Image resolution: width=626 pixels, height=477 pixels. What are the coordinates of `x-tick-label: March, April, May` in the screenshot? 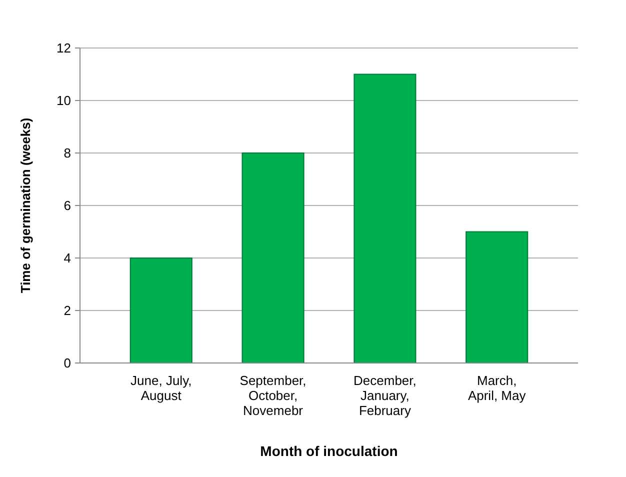 It's located at (497, 388).